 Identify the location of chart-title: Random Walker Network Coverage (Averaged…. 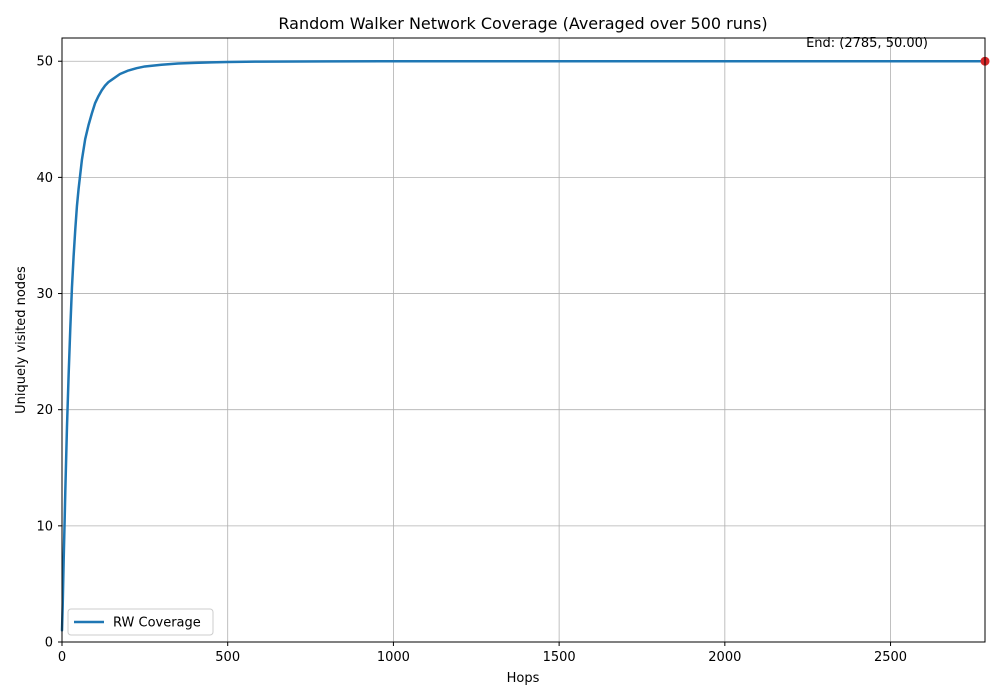
(522, 23).